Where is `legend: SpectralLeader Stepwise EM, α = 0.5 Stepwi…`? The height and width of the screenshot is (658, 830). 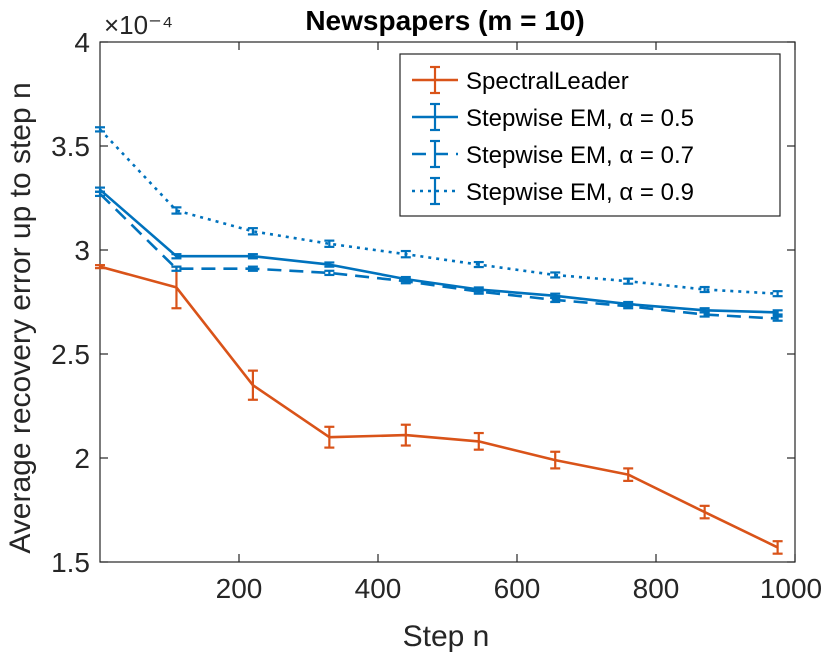
legend: SpectralLeader Stepwise EM, α = 0.5 Stepwi… is located at coordinates (590, 135).